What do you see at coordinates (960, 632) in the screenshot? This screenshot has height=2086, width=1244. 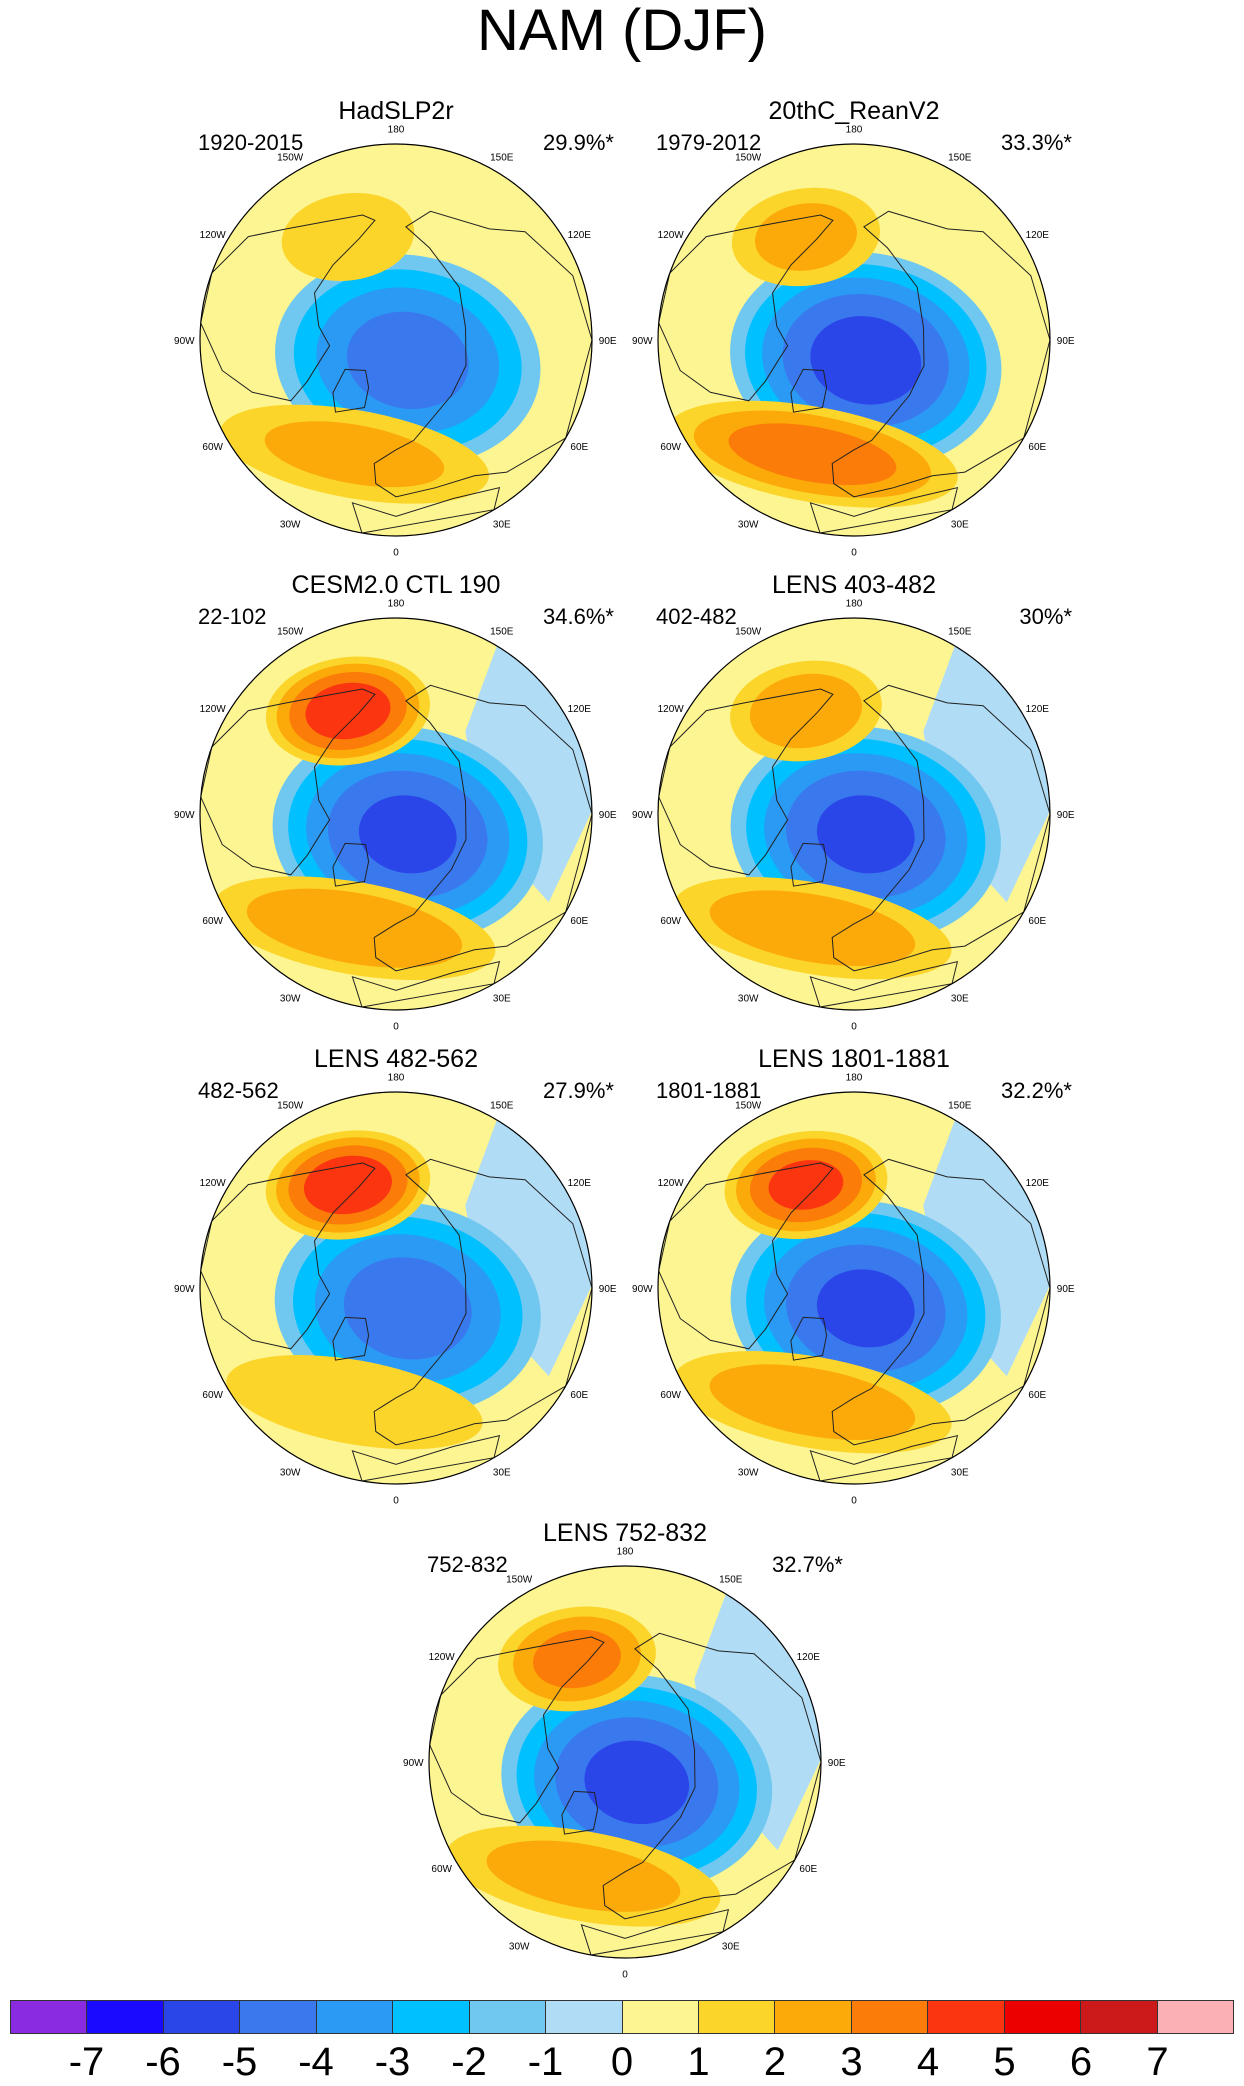 I see `longitude-label: 150E` at bounding box center [960, 632].